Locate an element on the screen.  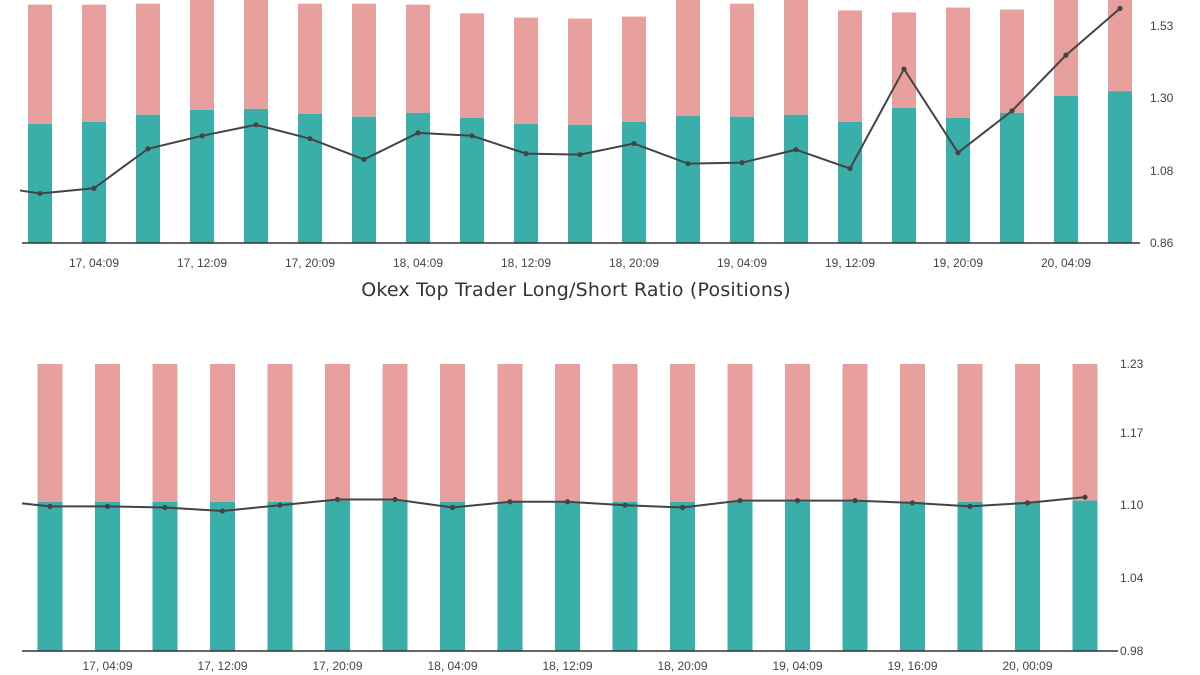
y-tick-label: 1.17 is located at coordinates (1132, 433).